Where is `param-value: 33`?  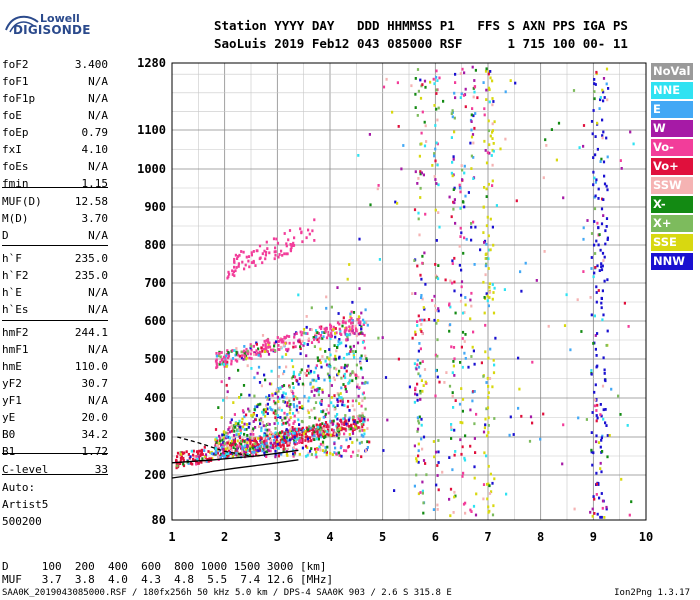
param-value: 33 is located at coordinates (101, 469).